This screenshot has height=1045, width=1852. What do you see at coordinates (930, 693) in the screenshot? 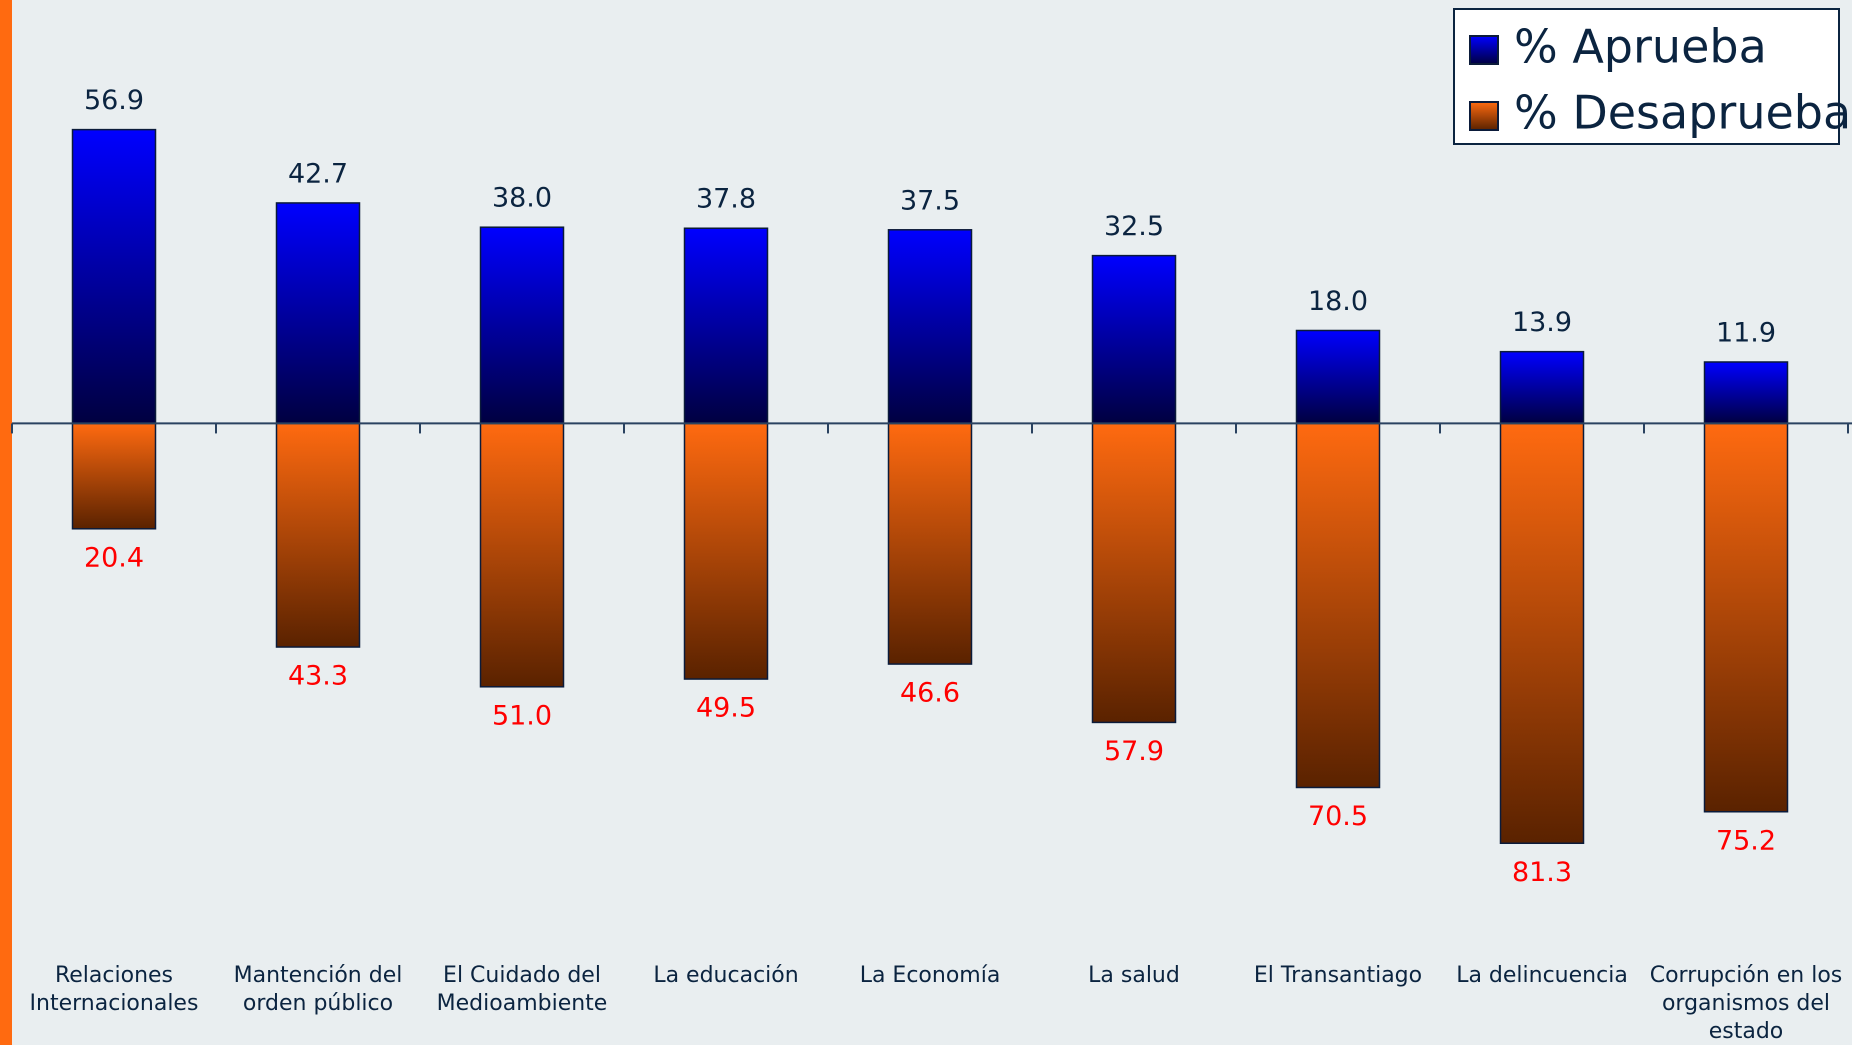
I see `value-label: 46.6` at bounding box center [930, 693].